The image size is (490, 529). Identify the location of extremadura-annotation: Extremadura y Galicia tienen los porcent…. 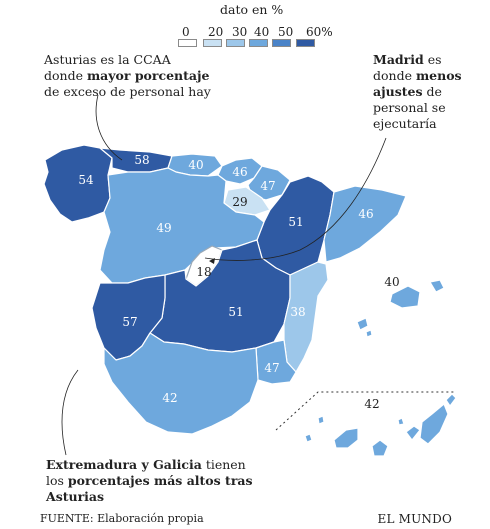
(166, 481).